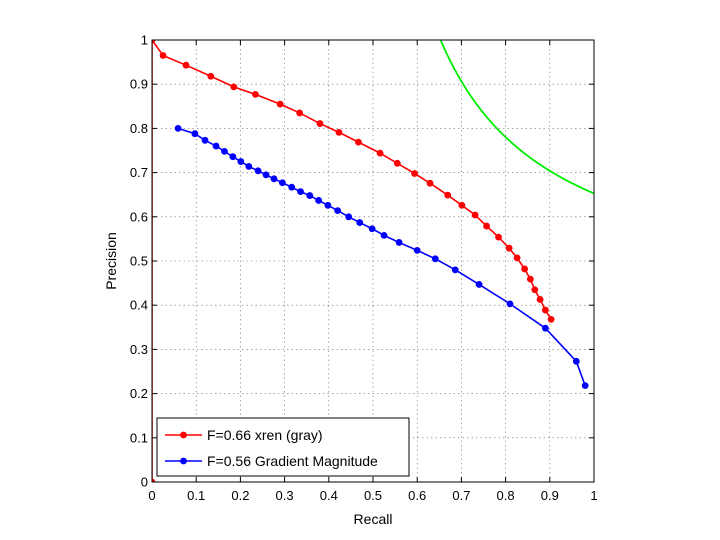  What do you see at coordinates (417, 495) in the screenshot?
I see `x-tick-label: 0.6` at bounding box center [417, 495].